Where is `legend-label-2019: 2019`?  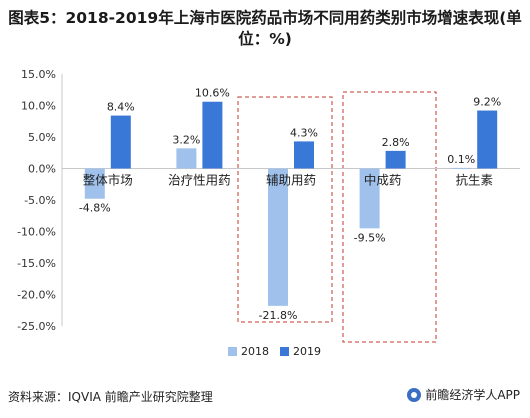 legend-label-2019: 2019 is located at coordinates (307, 351).